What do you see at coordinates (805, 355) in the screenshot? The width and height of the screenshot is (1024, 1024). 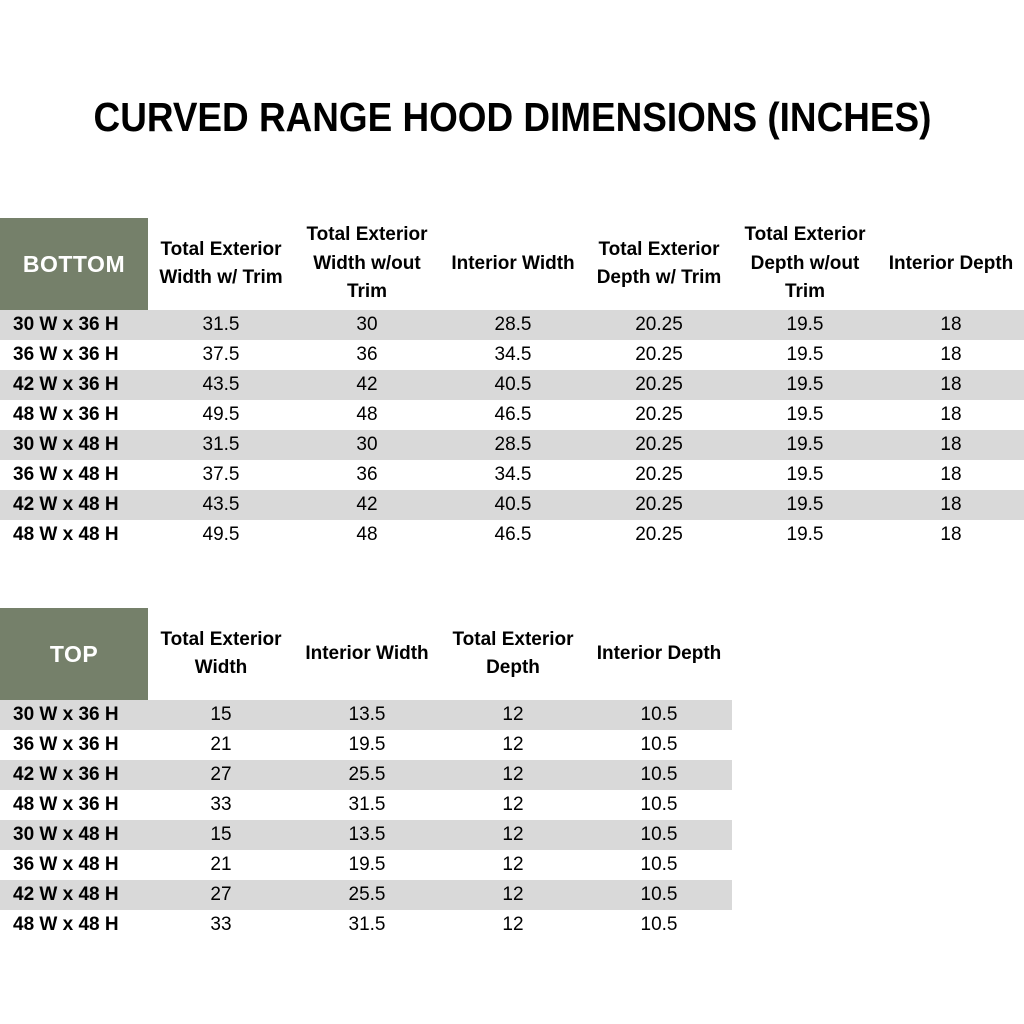 I see `bottom_table-cell-r1-c4: 19.5` at bounding box center [805, 355].